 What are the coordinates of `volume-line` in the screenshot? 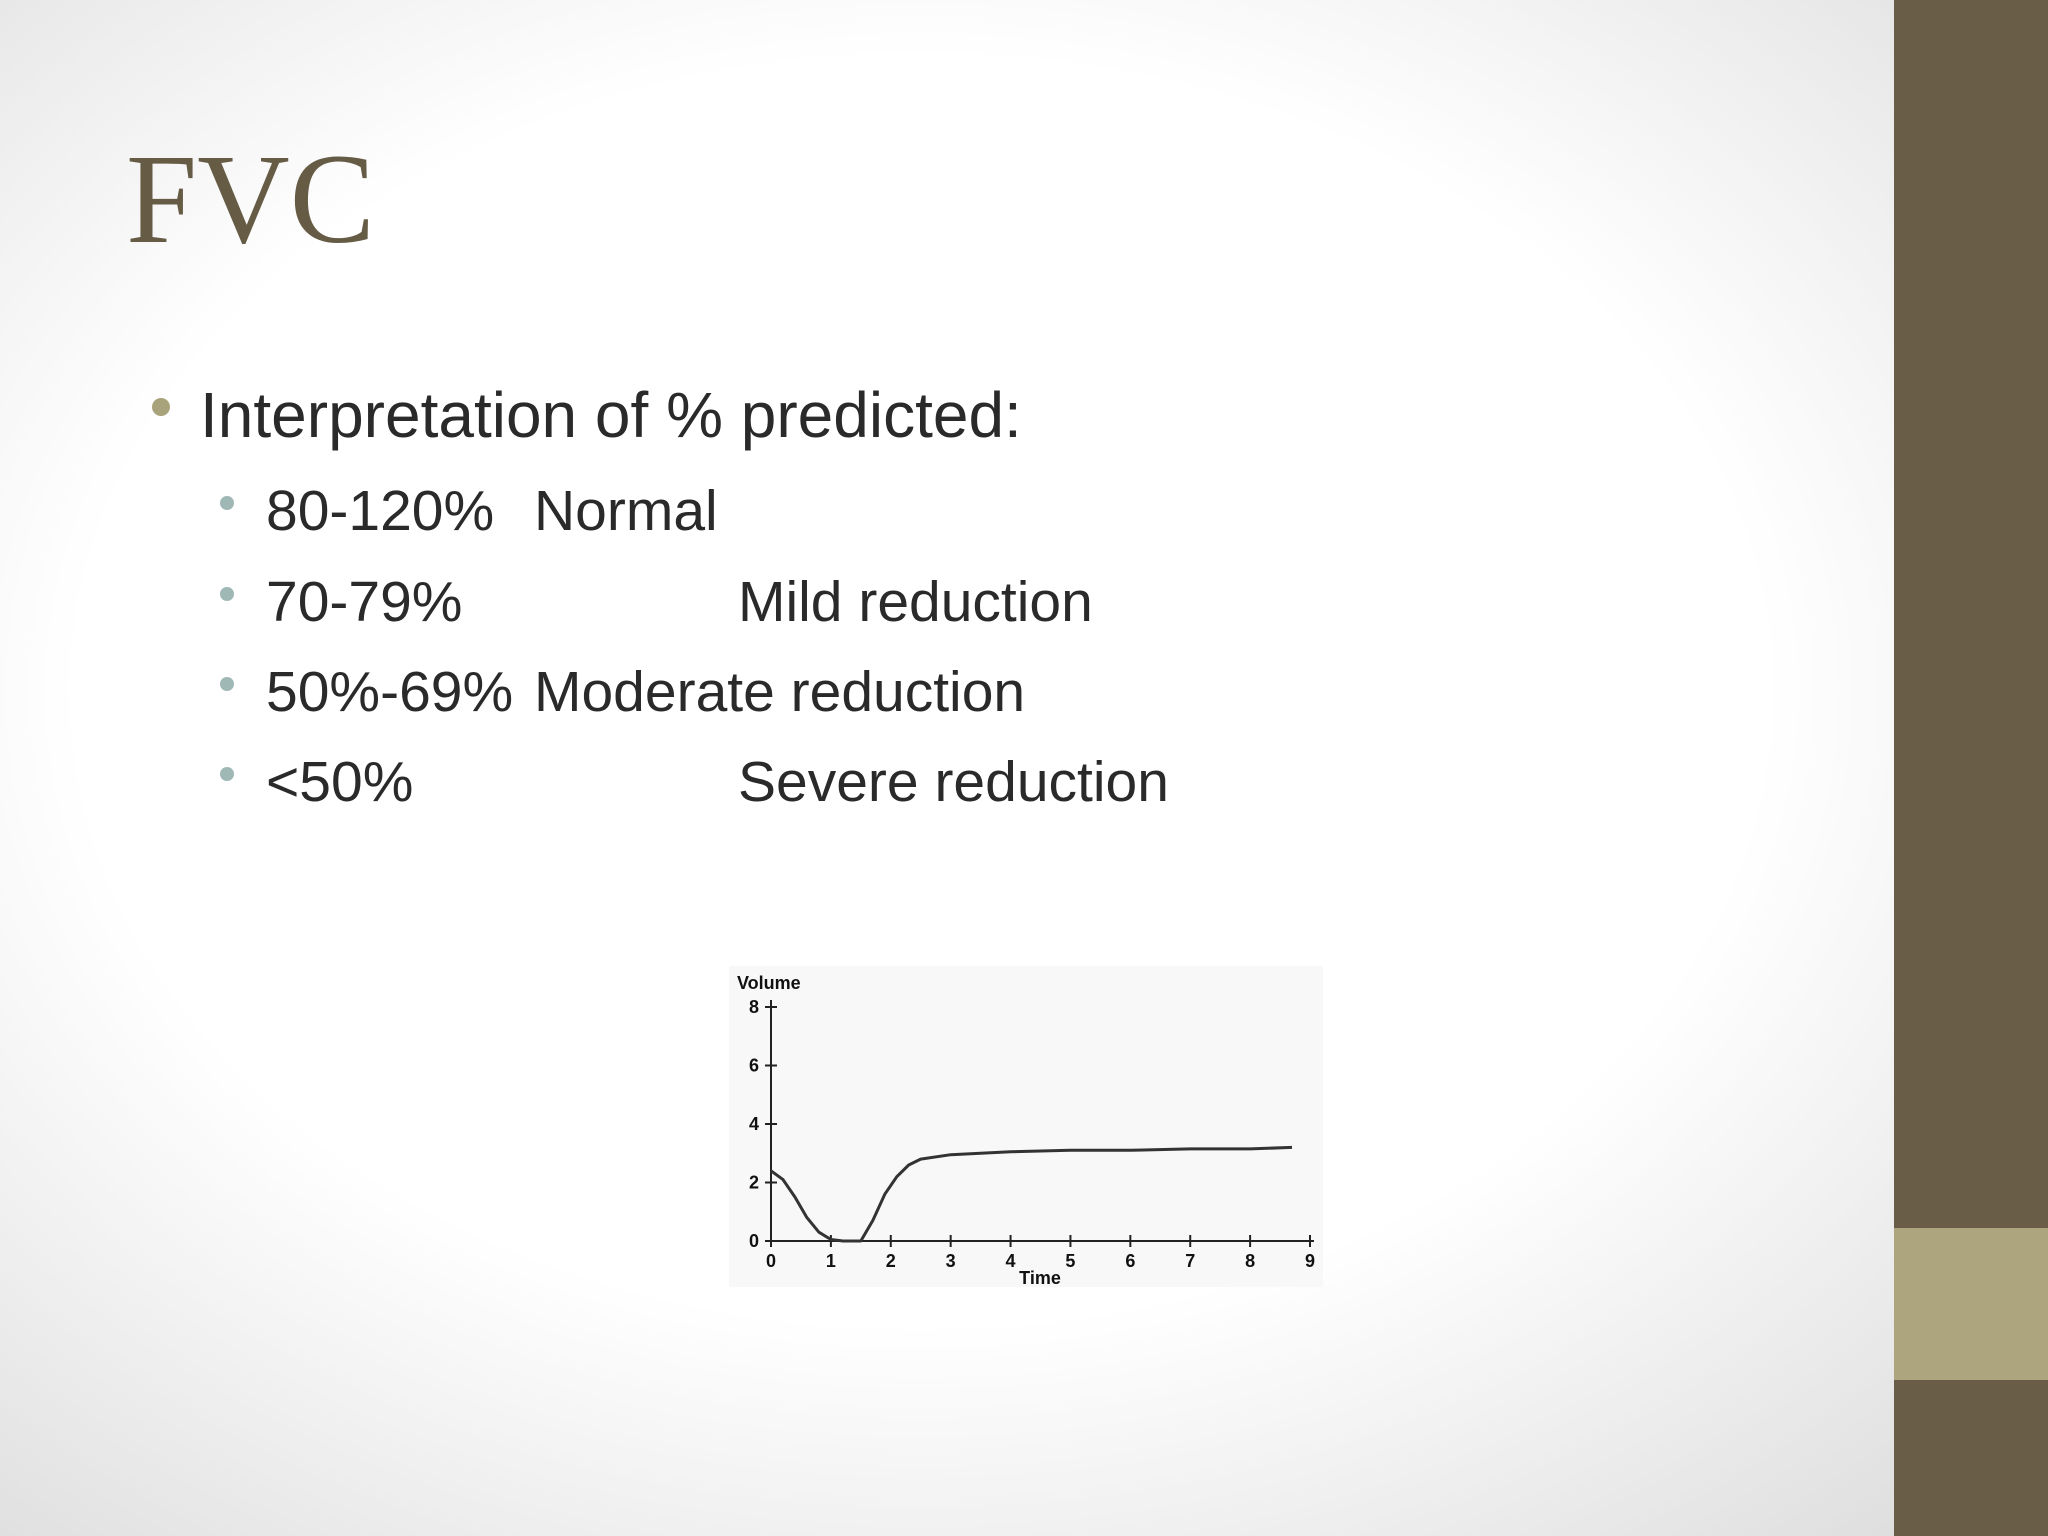 It's located at (1031, 1194).